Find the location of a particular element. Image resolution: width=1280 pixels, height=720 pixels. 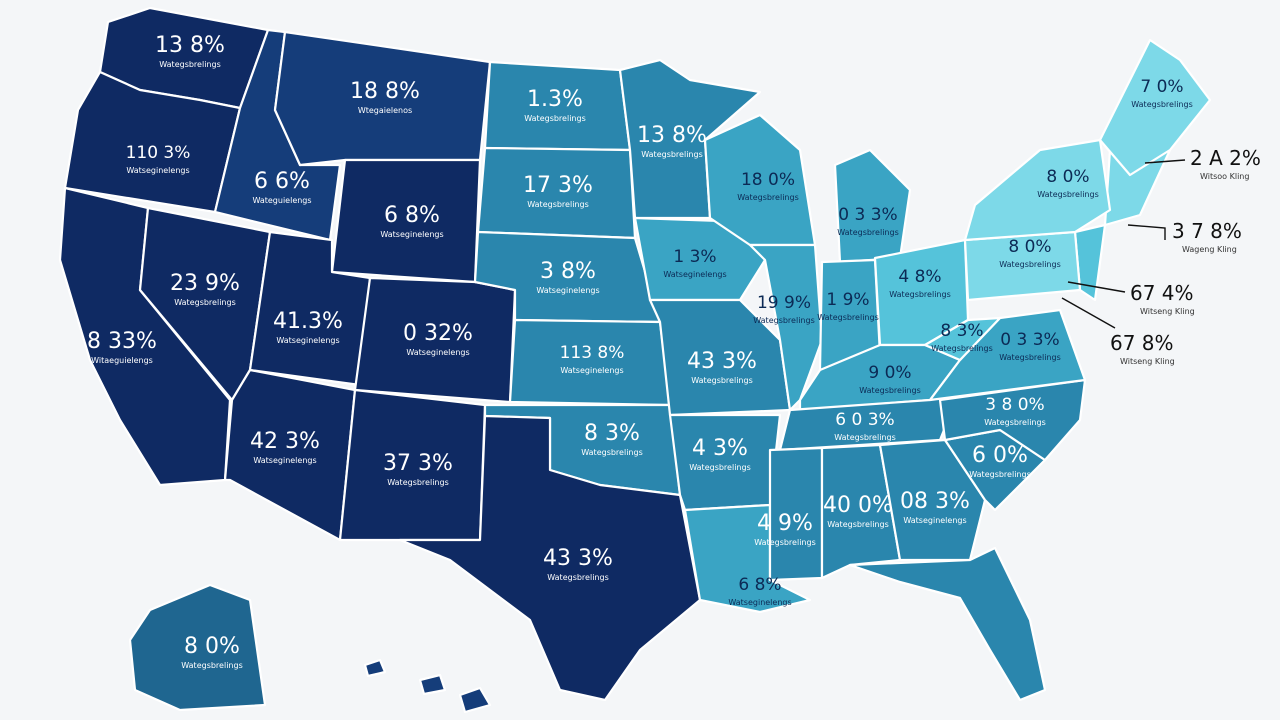

state-value-idaho: 6 6% is located at coordinates (282, 181).